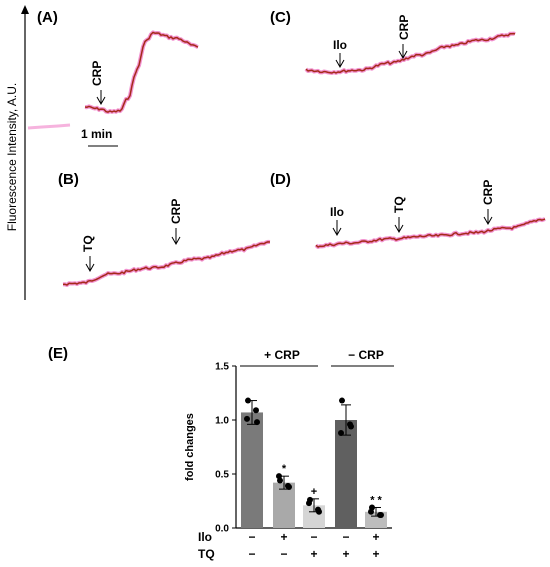  I want to click on group-label-minus-crp: − CRP, so click(366, 355).